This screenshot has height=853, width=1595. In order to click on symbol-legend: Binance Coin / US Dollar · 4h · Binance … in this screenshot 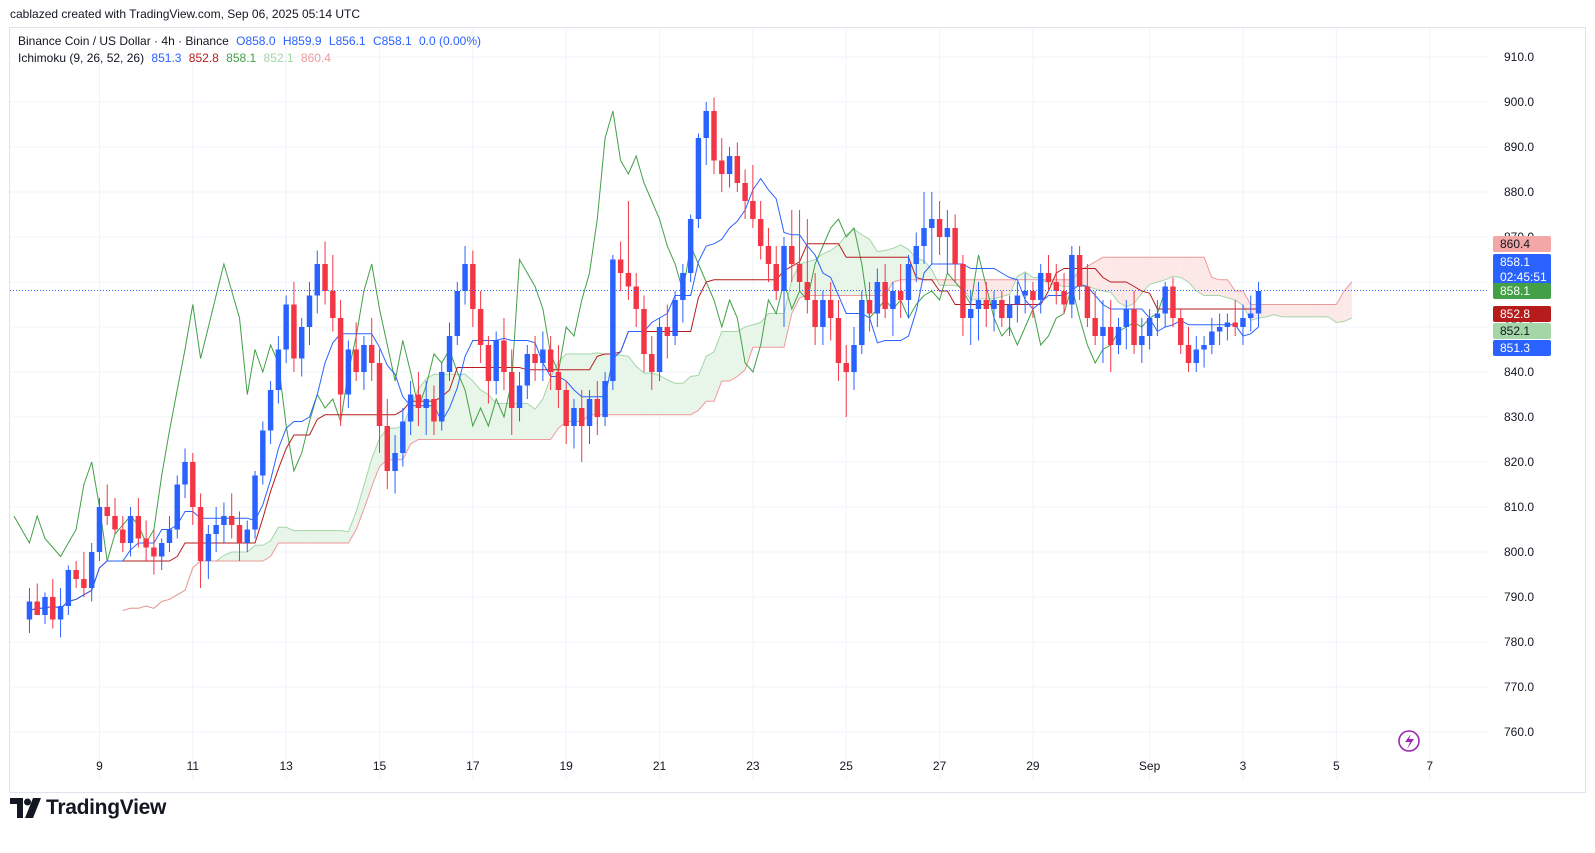, I will do `click(251, 41)`.